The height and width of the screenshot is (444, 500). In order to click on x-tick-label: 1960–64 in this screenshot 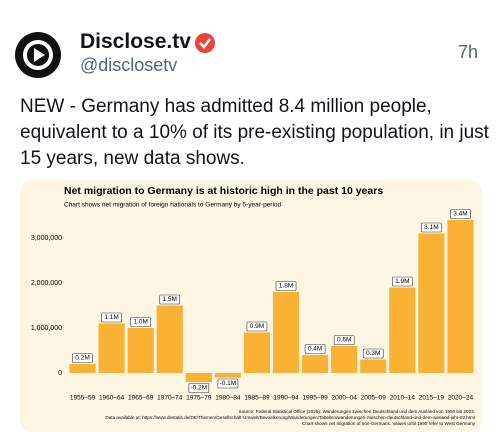, I will do `click(112, 398)`.